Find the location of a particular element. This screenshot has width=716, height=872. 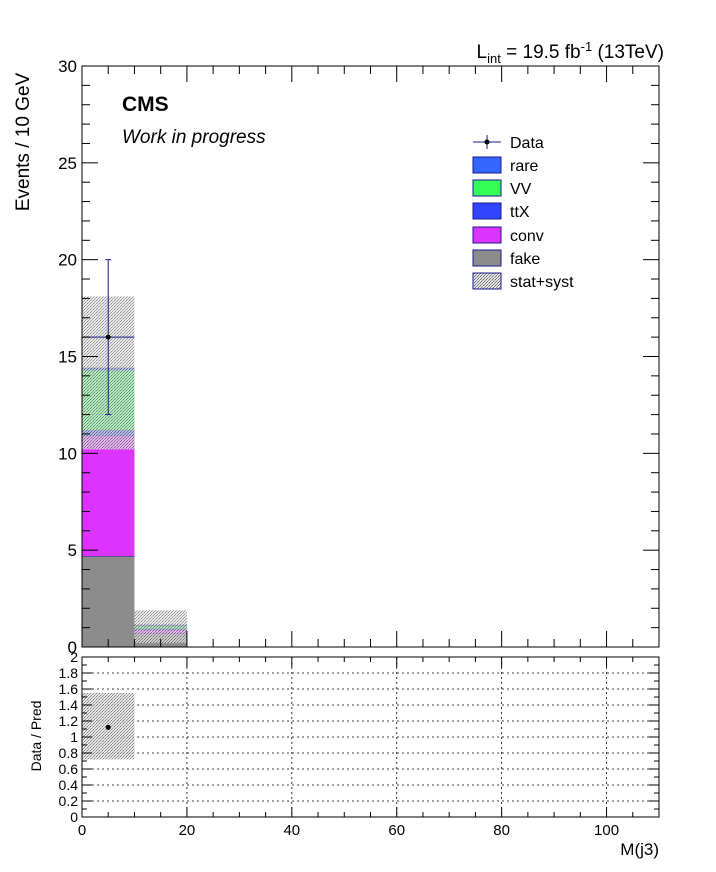

ratio-y-tick-label: 1.4 is located at coordinates (69, 705).